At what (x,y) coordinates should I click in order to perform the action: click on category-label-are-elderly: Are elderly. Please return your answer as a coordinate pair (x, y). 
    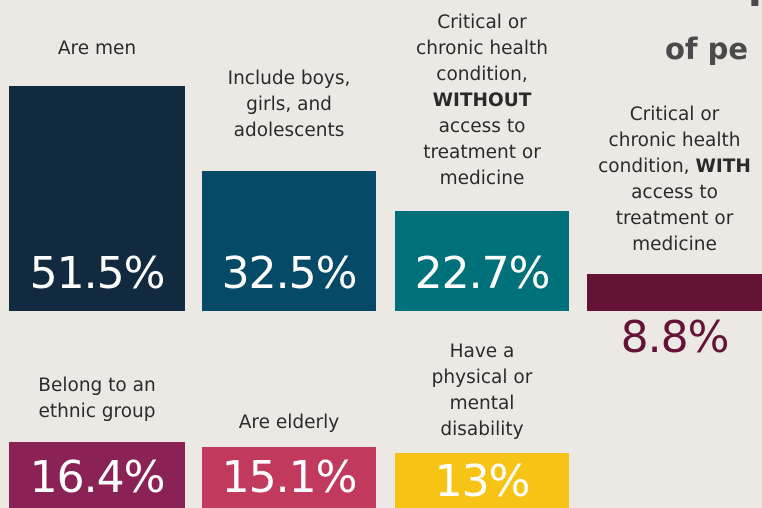
    Looking at the image, I should click on (289, 422).